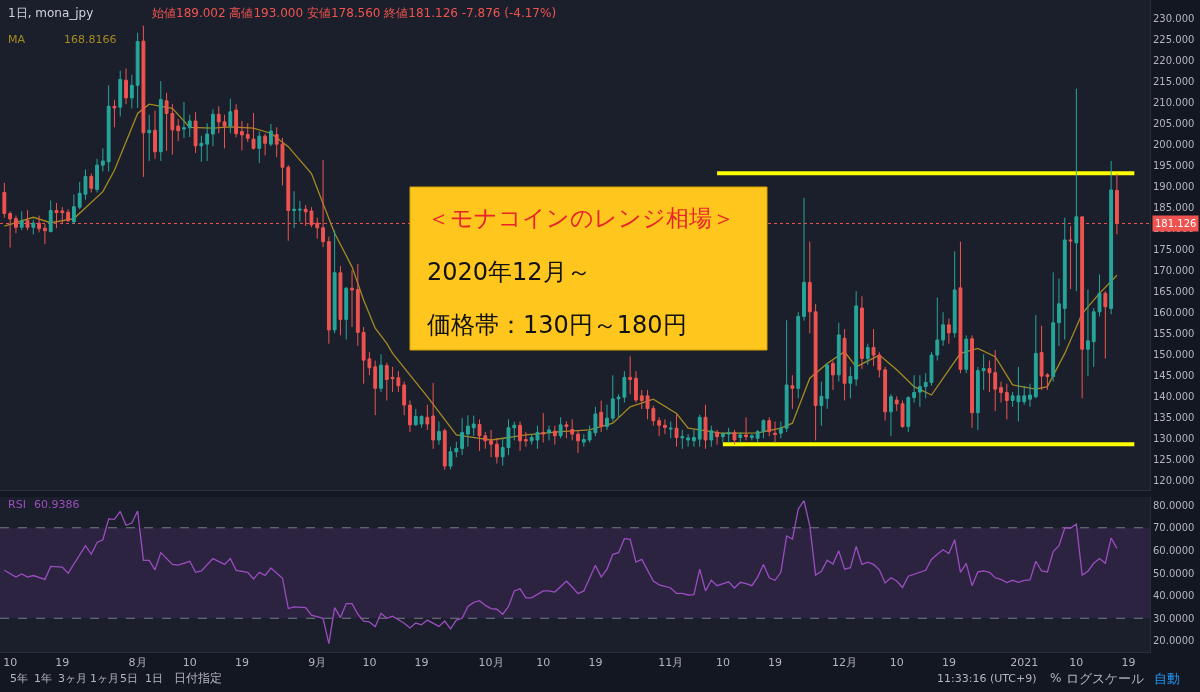 Image resolution: width=1200 pixels, height=692 pixels. What do you see at coordinates (1105, 678) in the screenshot?
I see `text: ログスケール` at bounding box center [1105, 678].